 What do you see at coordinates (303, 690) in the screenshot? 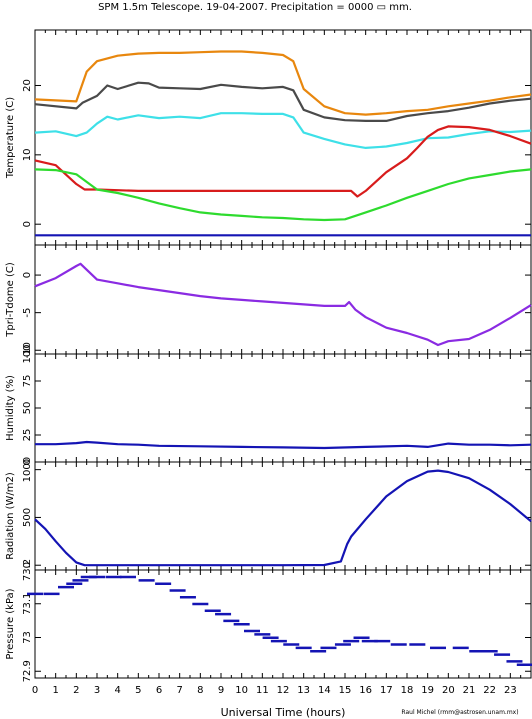
I see `x-tick-label: 13` at bounding box center [303, 690].